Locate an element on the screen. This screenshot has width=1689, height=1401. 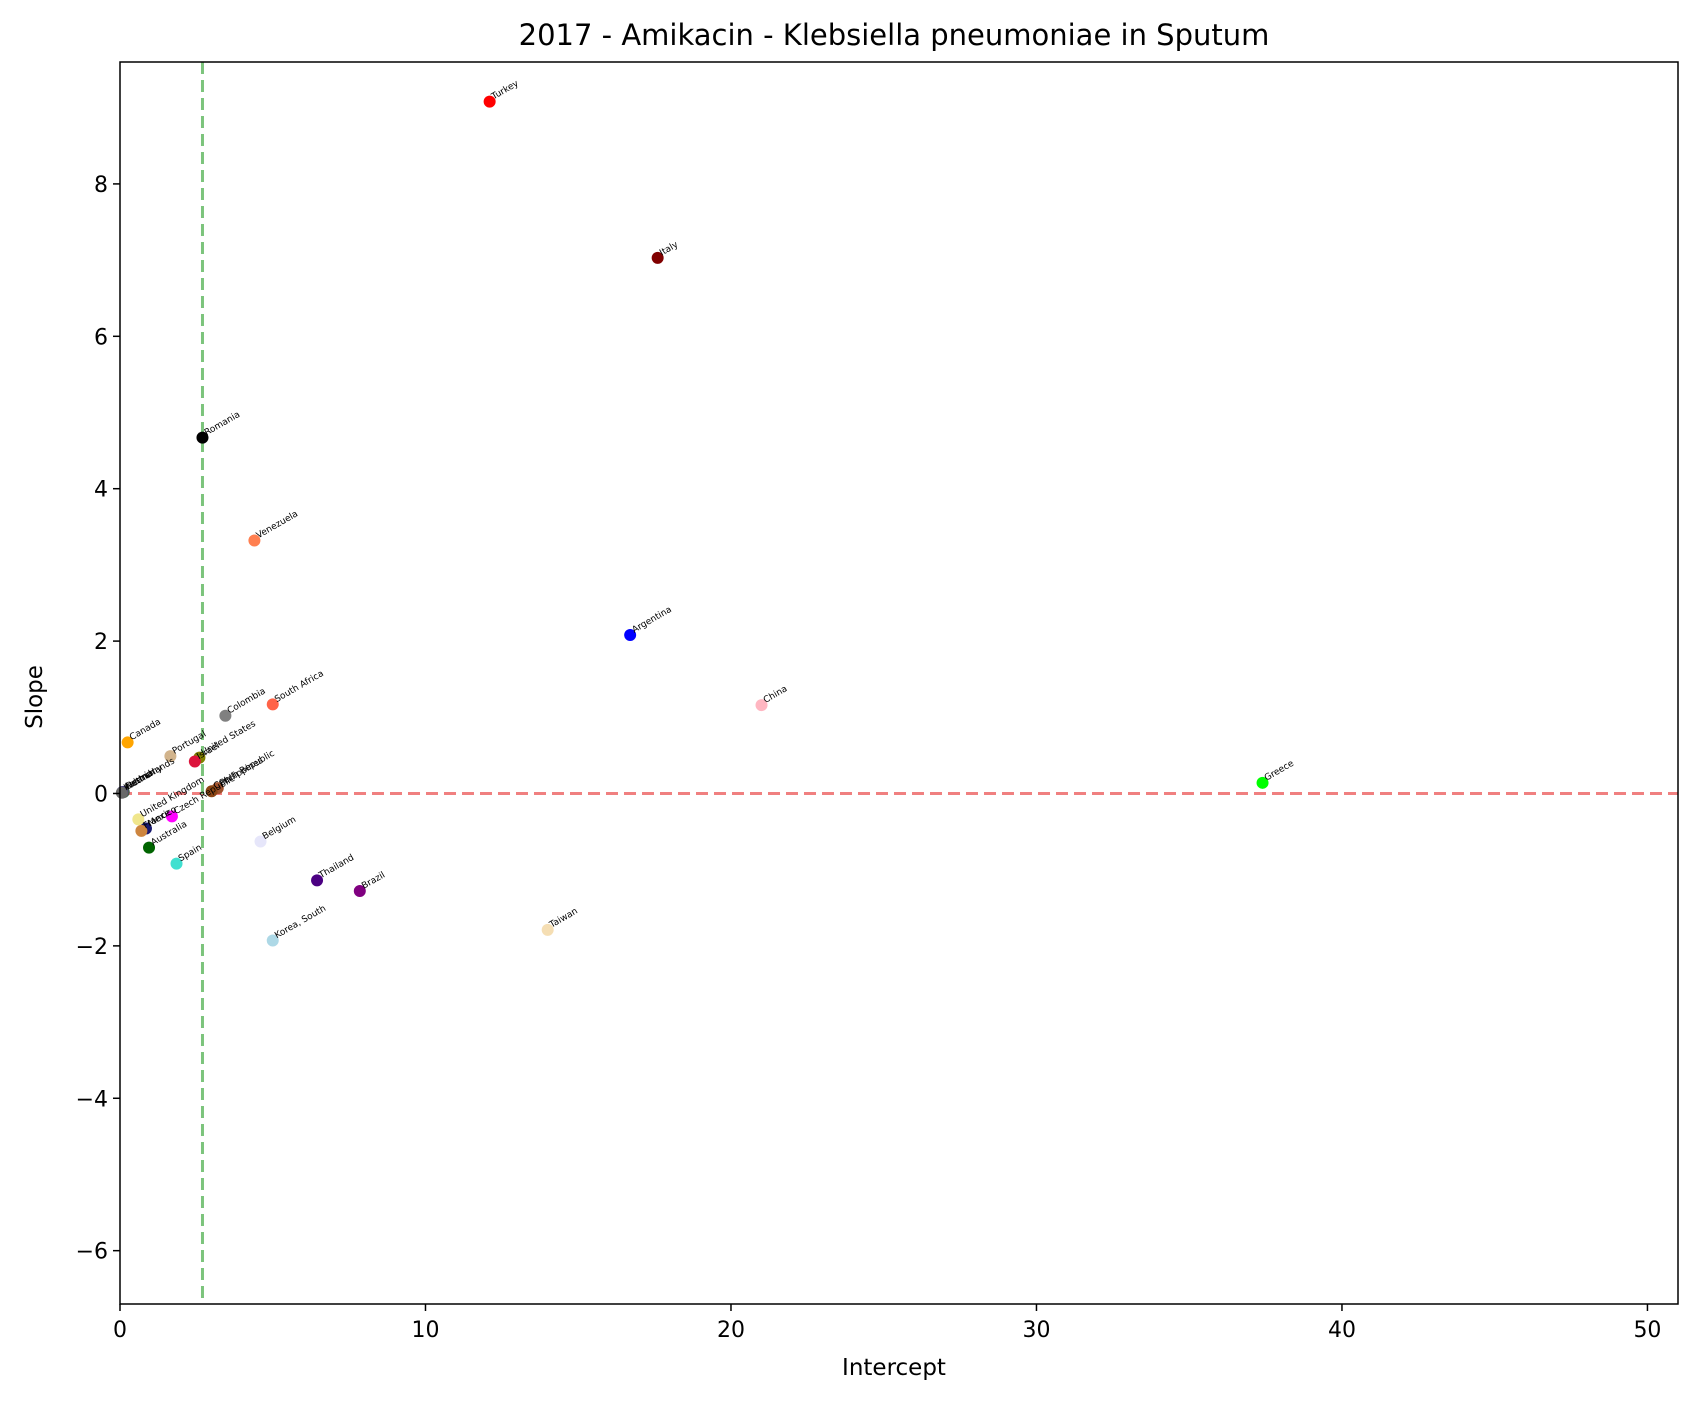
y-tick-label: −4 is located at coordinates (92, 1099).